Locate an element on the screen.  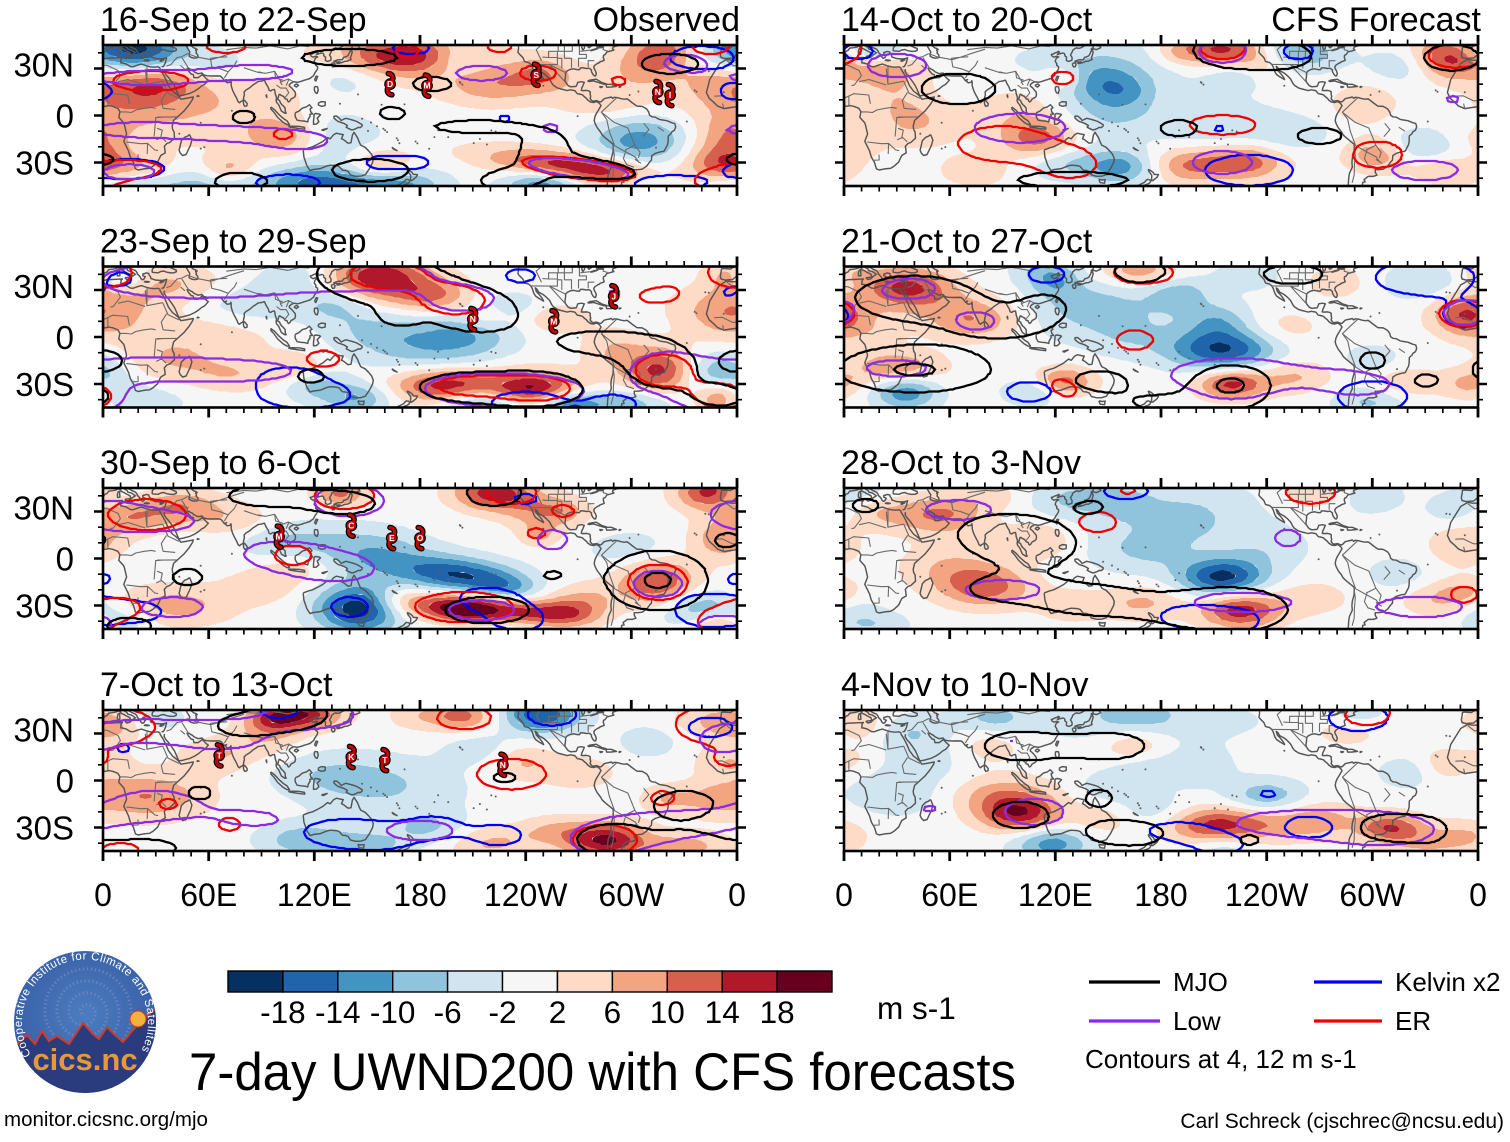
svg-text: -14 is located at coordinates (338, 1012).